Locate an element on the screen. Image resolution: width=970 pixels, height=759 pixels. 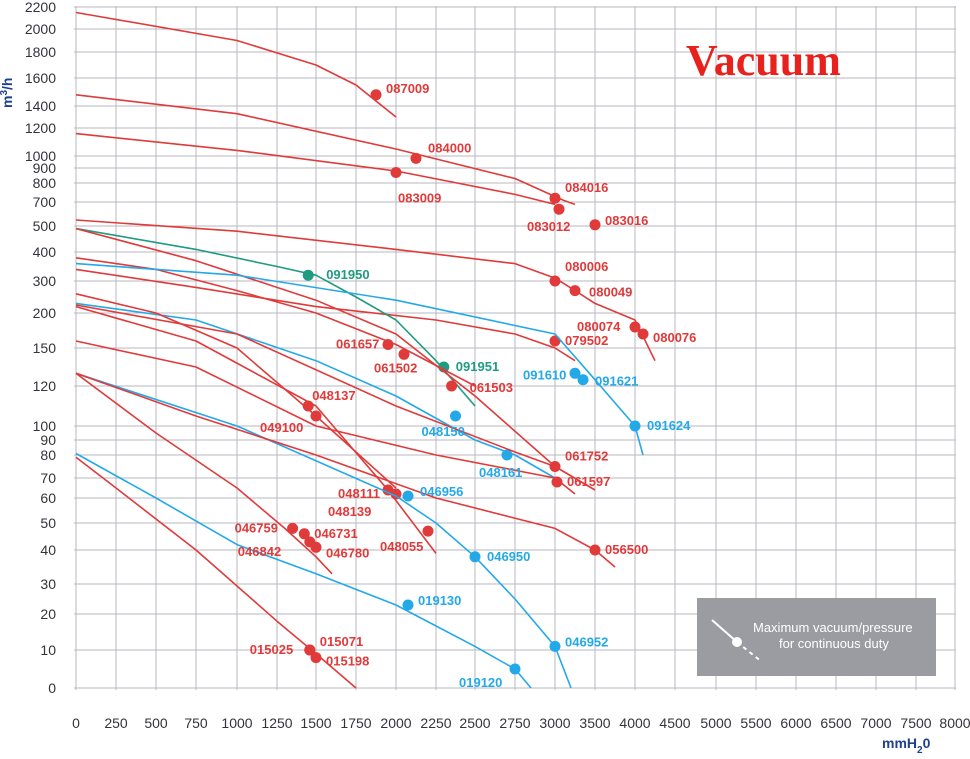
y-tick-label: 100 is located at coordinates (45, 426).